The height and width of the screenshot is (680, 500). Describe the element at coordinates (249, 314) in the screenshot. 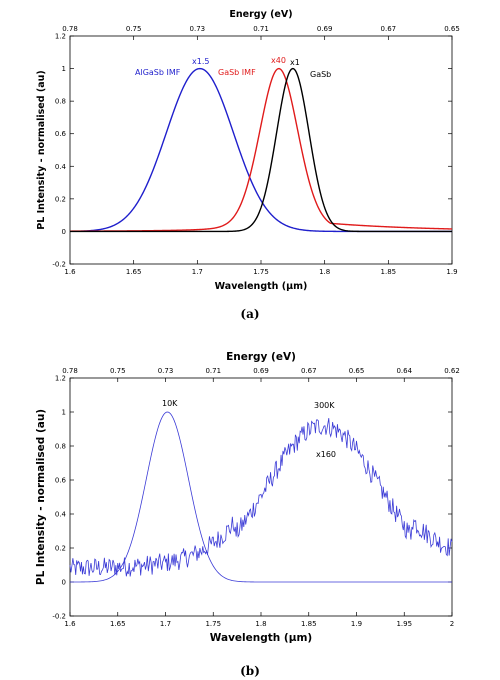

I see `caption-a: (a)` at that location.